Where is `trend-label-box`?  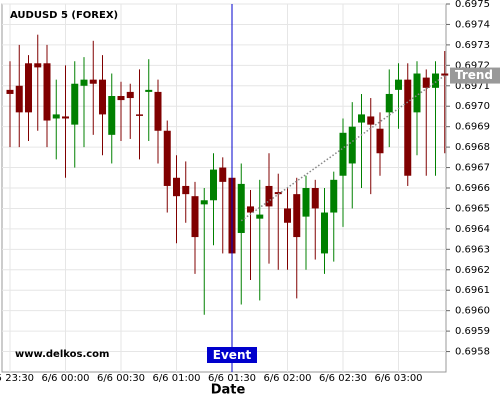
trend-label-box is located at coordinates (475, 75).